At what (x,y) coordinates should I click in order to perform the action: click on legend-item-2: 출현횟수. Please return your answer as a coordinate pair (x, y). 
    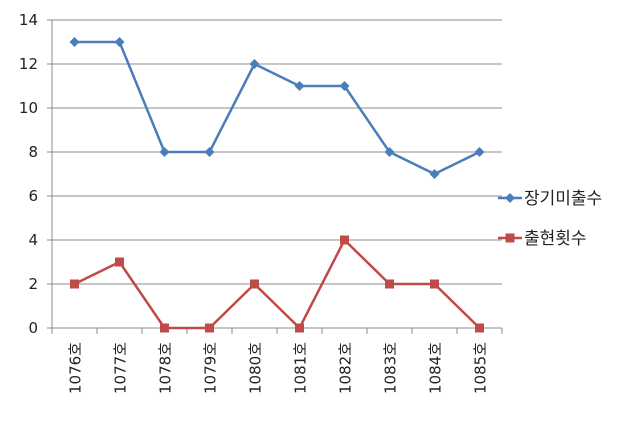
    Looking at the image, I should click on (542, 239).